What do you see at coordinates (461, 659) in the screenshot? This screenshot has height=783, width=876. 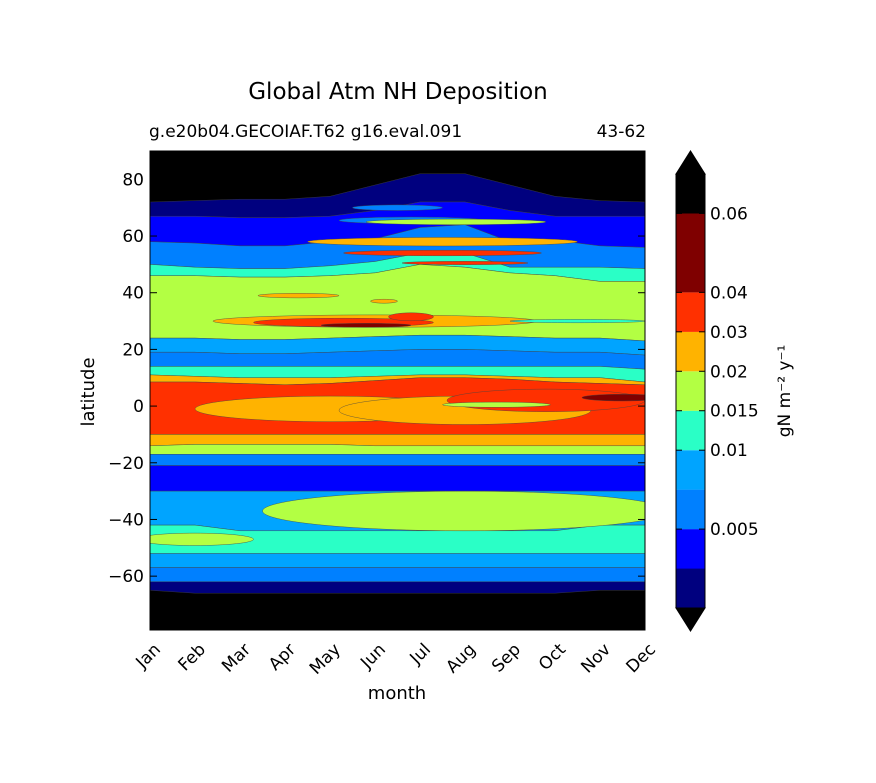 I see `x-tick-label: Aug` at bounding box center [461, 659].